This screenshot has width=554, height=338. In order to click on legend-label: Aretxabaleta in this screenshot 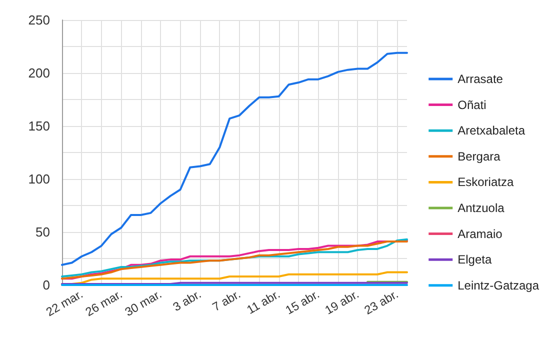, I will do `click(492, 131)`.